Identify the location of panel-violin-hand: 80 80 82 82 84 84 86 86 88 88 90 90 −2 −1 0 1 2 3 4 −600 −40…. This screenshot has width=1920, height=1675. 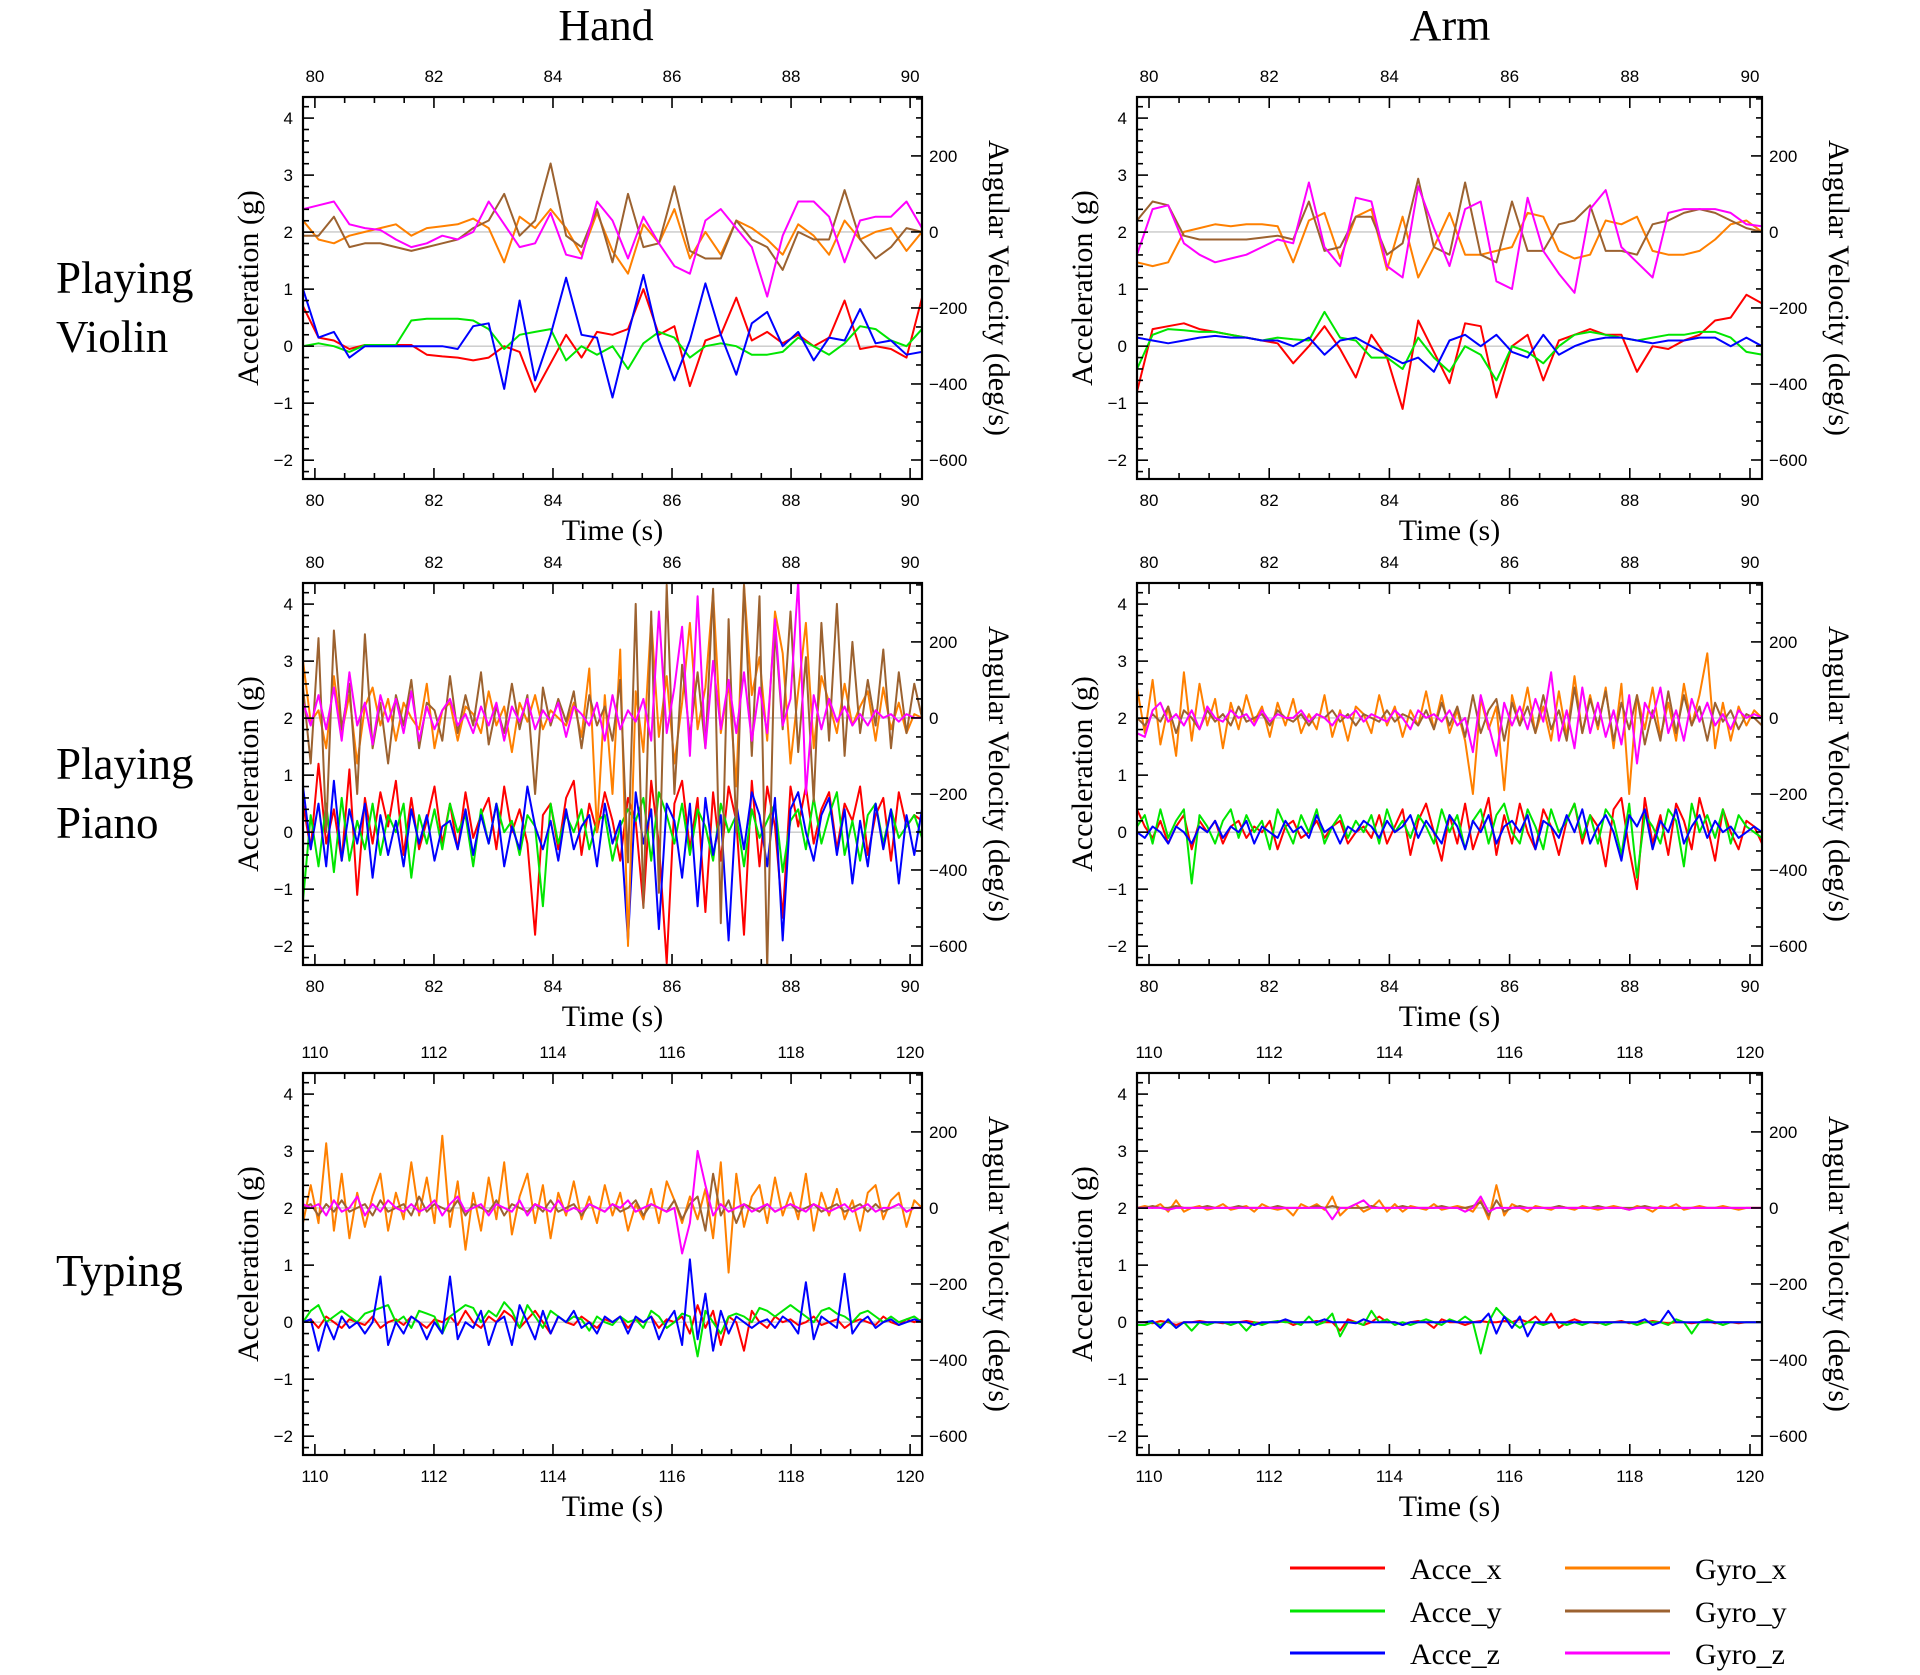
(623, 307).